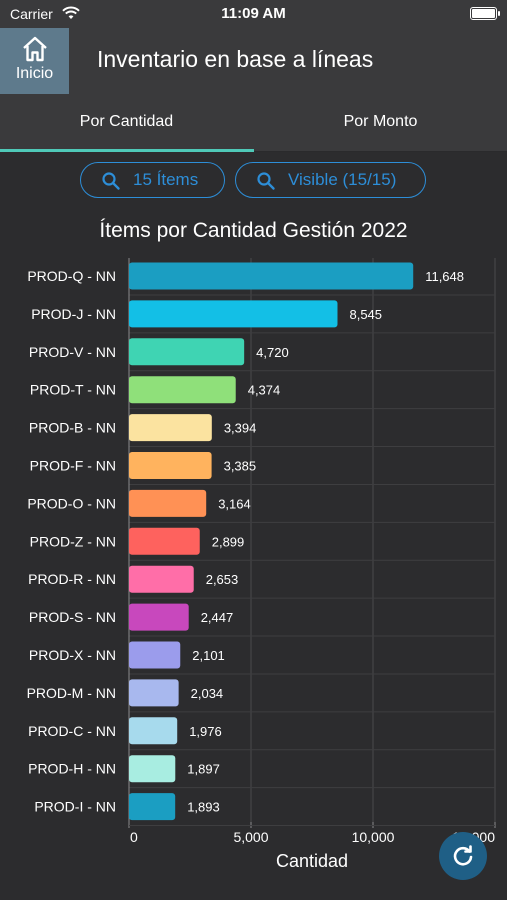  Describe the element at coordinates (234, 503) in the screenshot. I see `data-label: 3,164` at that location.